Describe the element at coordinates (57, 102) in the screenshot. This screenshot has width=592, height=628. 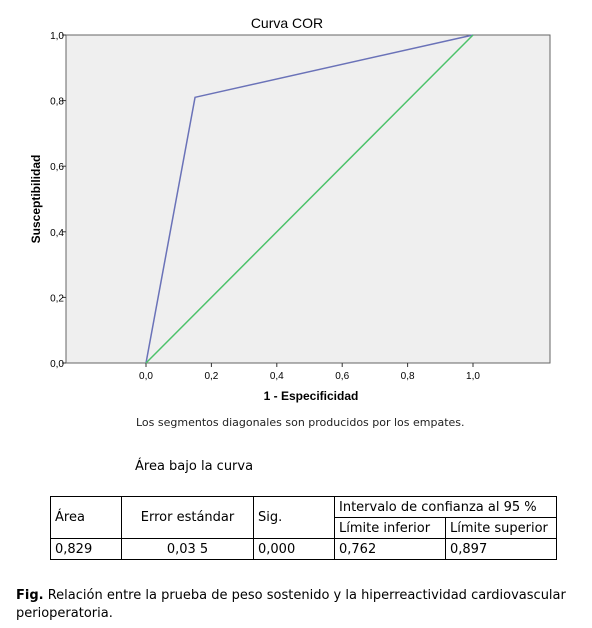
I see `y-tick-label: 0,8` at that location.